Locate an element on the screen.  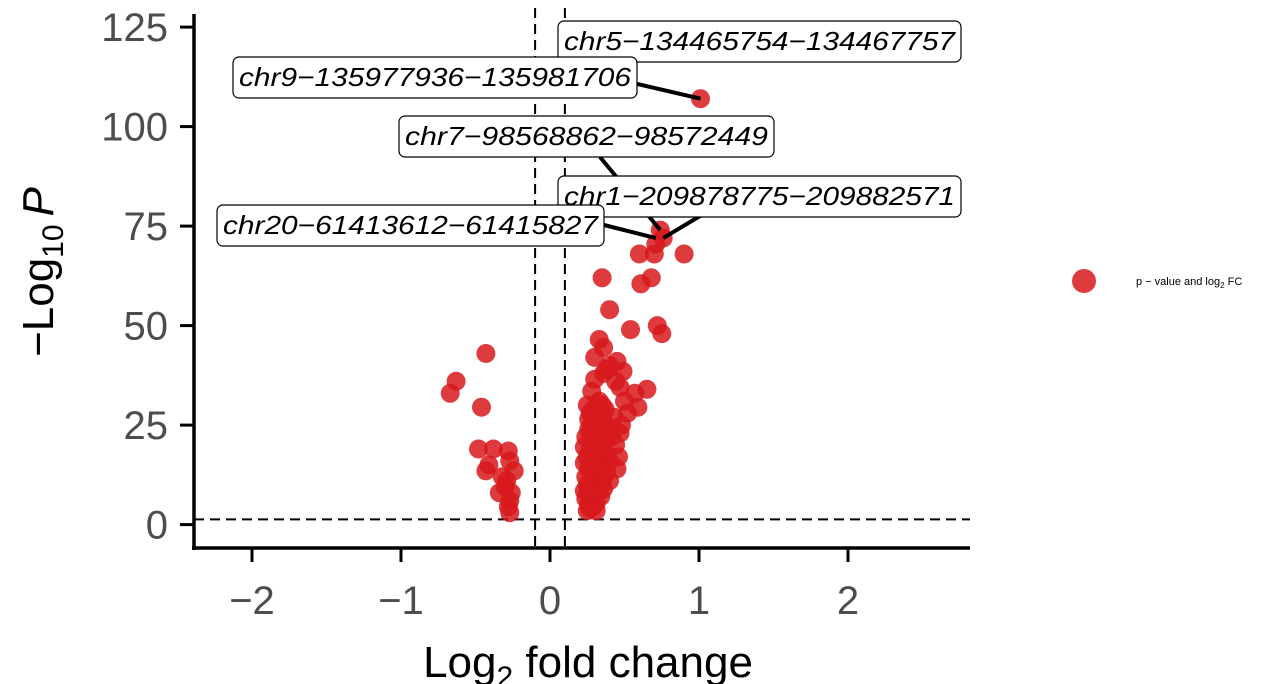
legend: p − value and log2 FC is located at coordinates (1157, 281).